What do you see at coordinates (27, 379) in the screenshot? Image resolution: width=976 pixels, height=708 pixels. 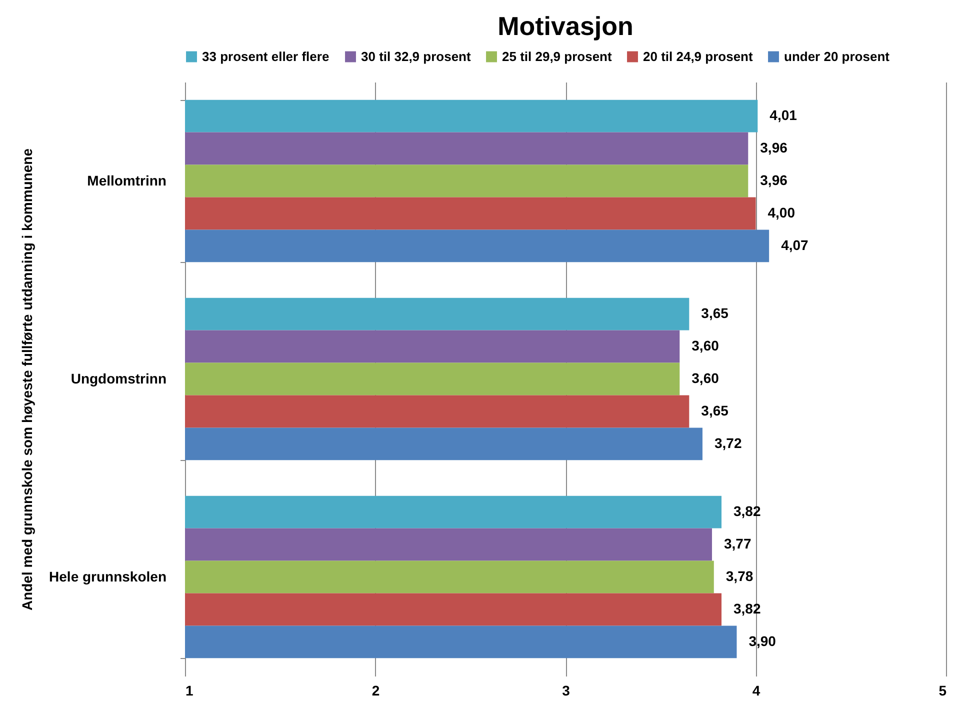 I see `y-axis-title: Andel med grunnskole som høyeste fullførte utdanning i kommunene` at bounding box center [27, 379].